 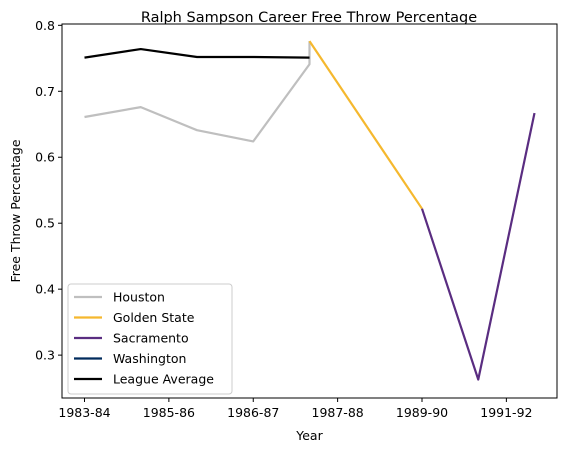 What do you see at coordinates (197, 92) in the screenshot?
I see `series-line-houston` at bounding box center [197, 92].